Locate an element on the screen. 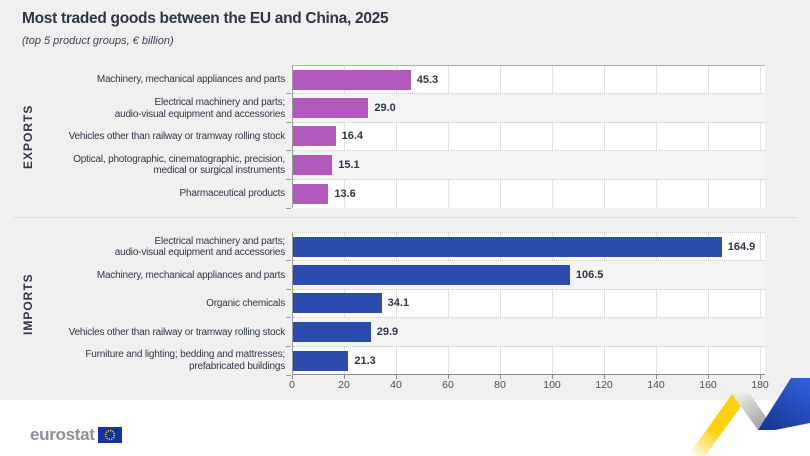 The image size is (810, 456). value-label: 21.3 is located at coordinates (365, 360).